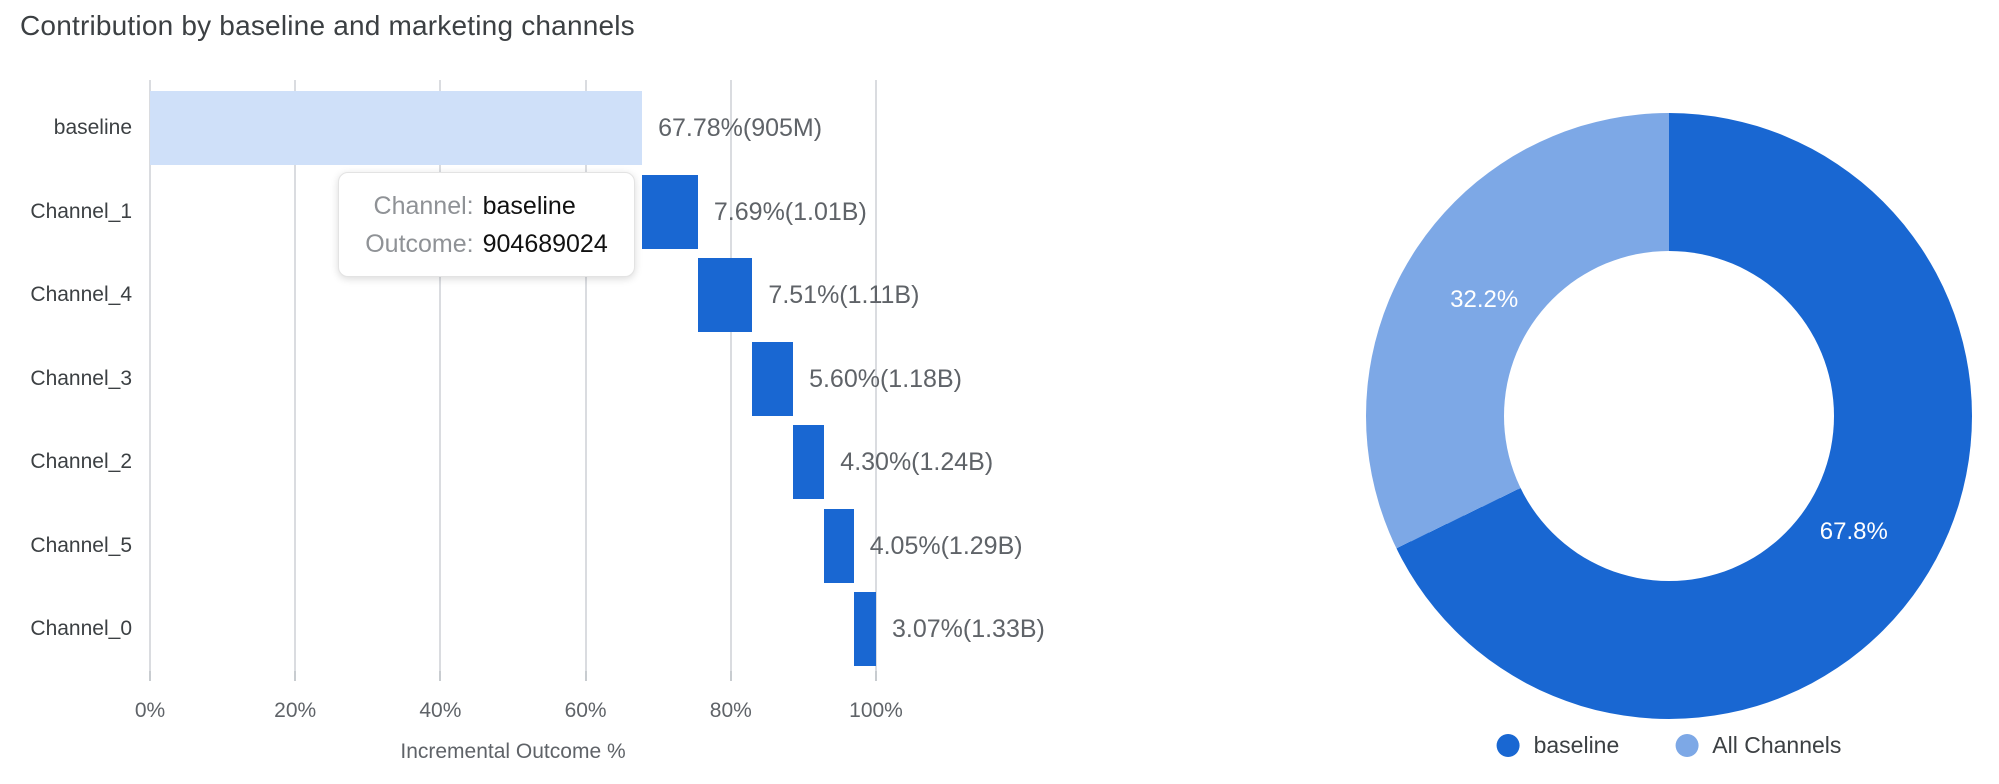 This screenshot has width=1999, height=784. Describe the element at coordinates (1669, 416) in the screenshot. I see `donut-hole` at that location.